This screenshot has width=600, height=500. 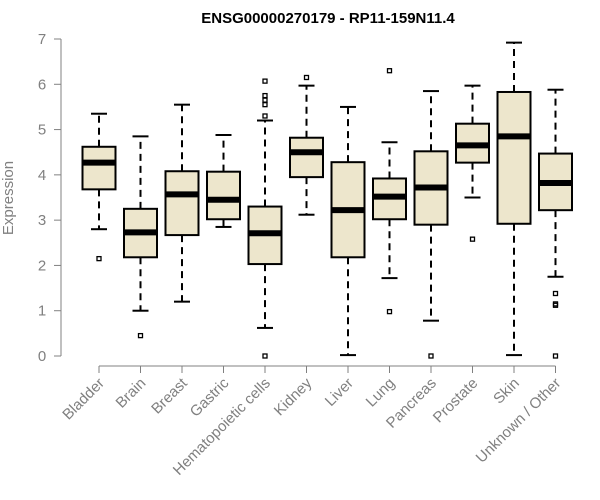 What do you see at coordinates (83, 399) in the screenshot?
I see `x-tick-label: Bladder` at bounding box center [83, 399].